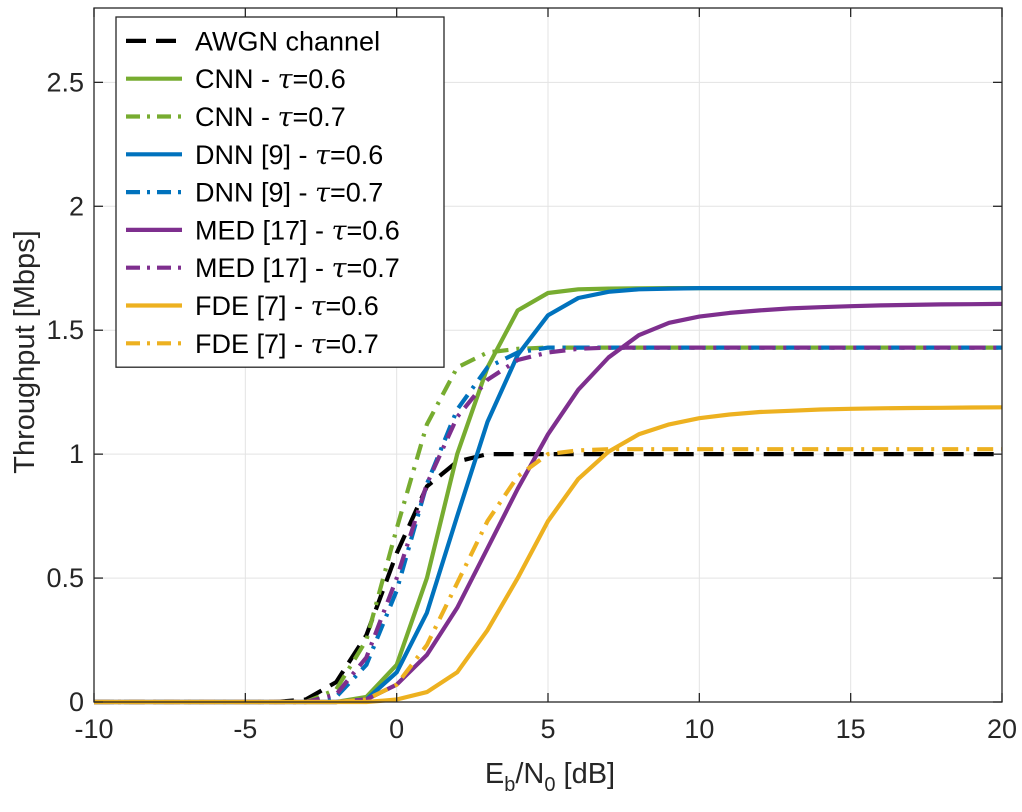 Image resolution: width=1022 pixels, height=812 pixels. I want to click on x-axis-label-mid: /N, so click(529, 774).